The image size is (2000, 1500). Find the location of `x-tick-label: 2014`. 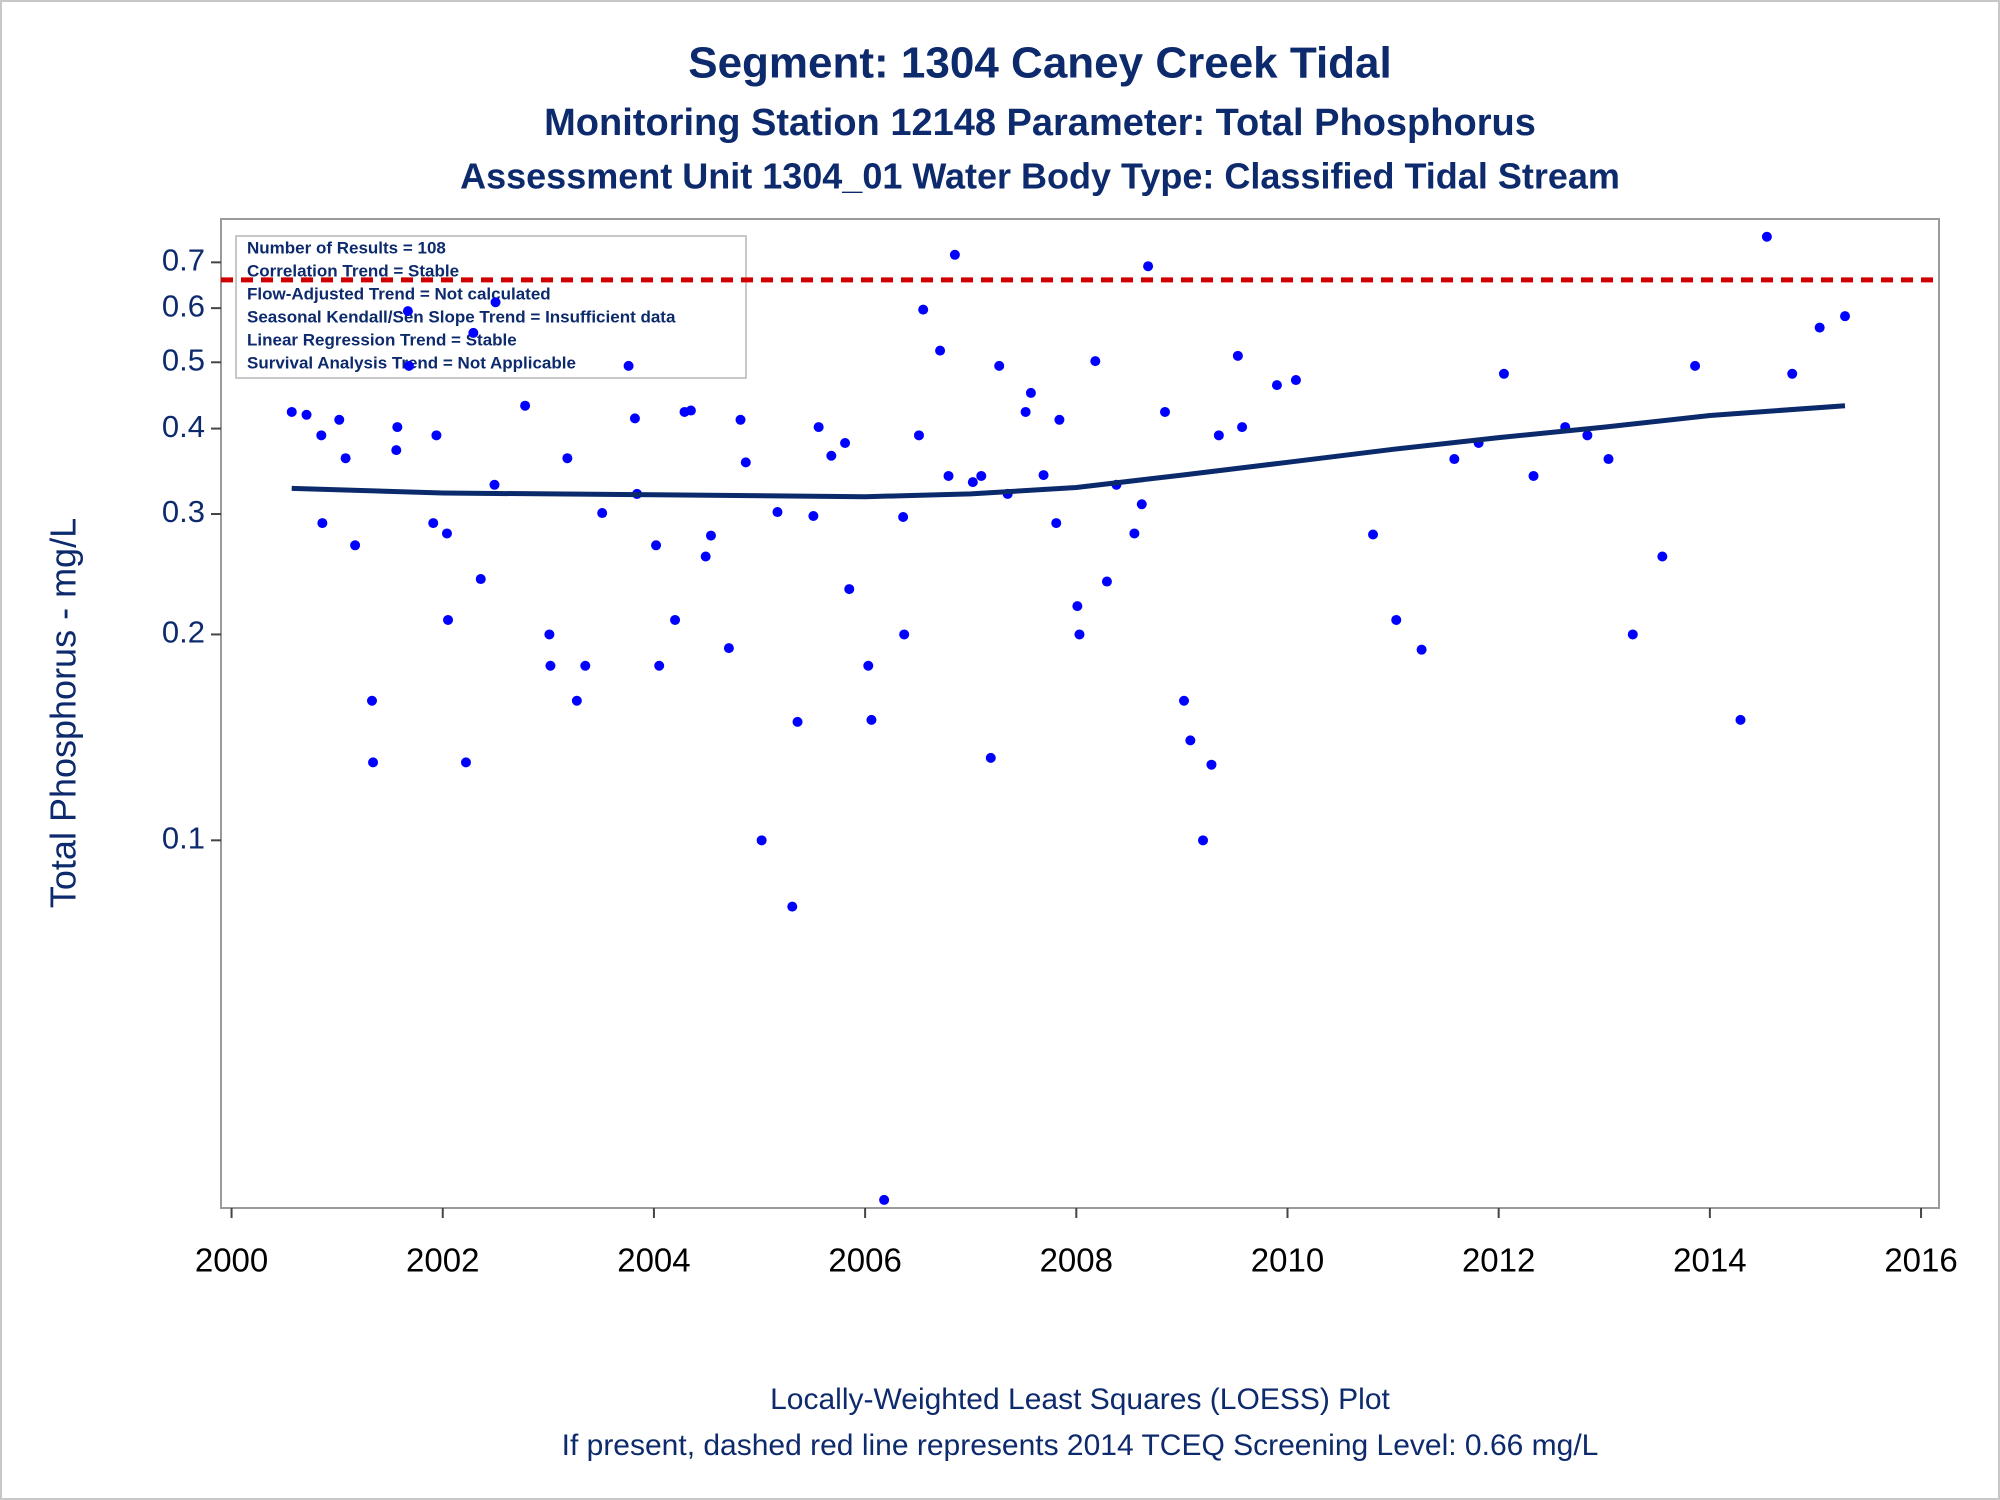

x-tick-label: 2014 is located at coordinates (1709, 1260).